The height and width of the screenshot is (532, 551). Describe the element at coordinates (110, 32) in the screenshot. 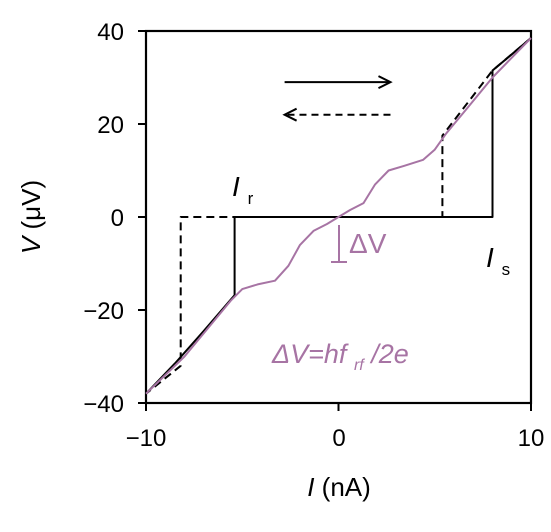

I see `y-tick-label: 40` at that location.